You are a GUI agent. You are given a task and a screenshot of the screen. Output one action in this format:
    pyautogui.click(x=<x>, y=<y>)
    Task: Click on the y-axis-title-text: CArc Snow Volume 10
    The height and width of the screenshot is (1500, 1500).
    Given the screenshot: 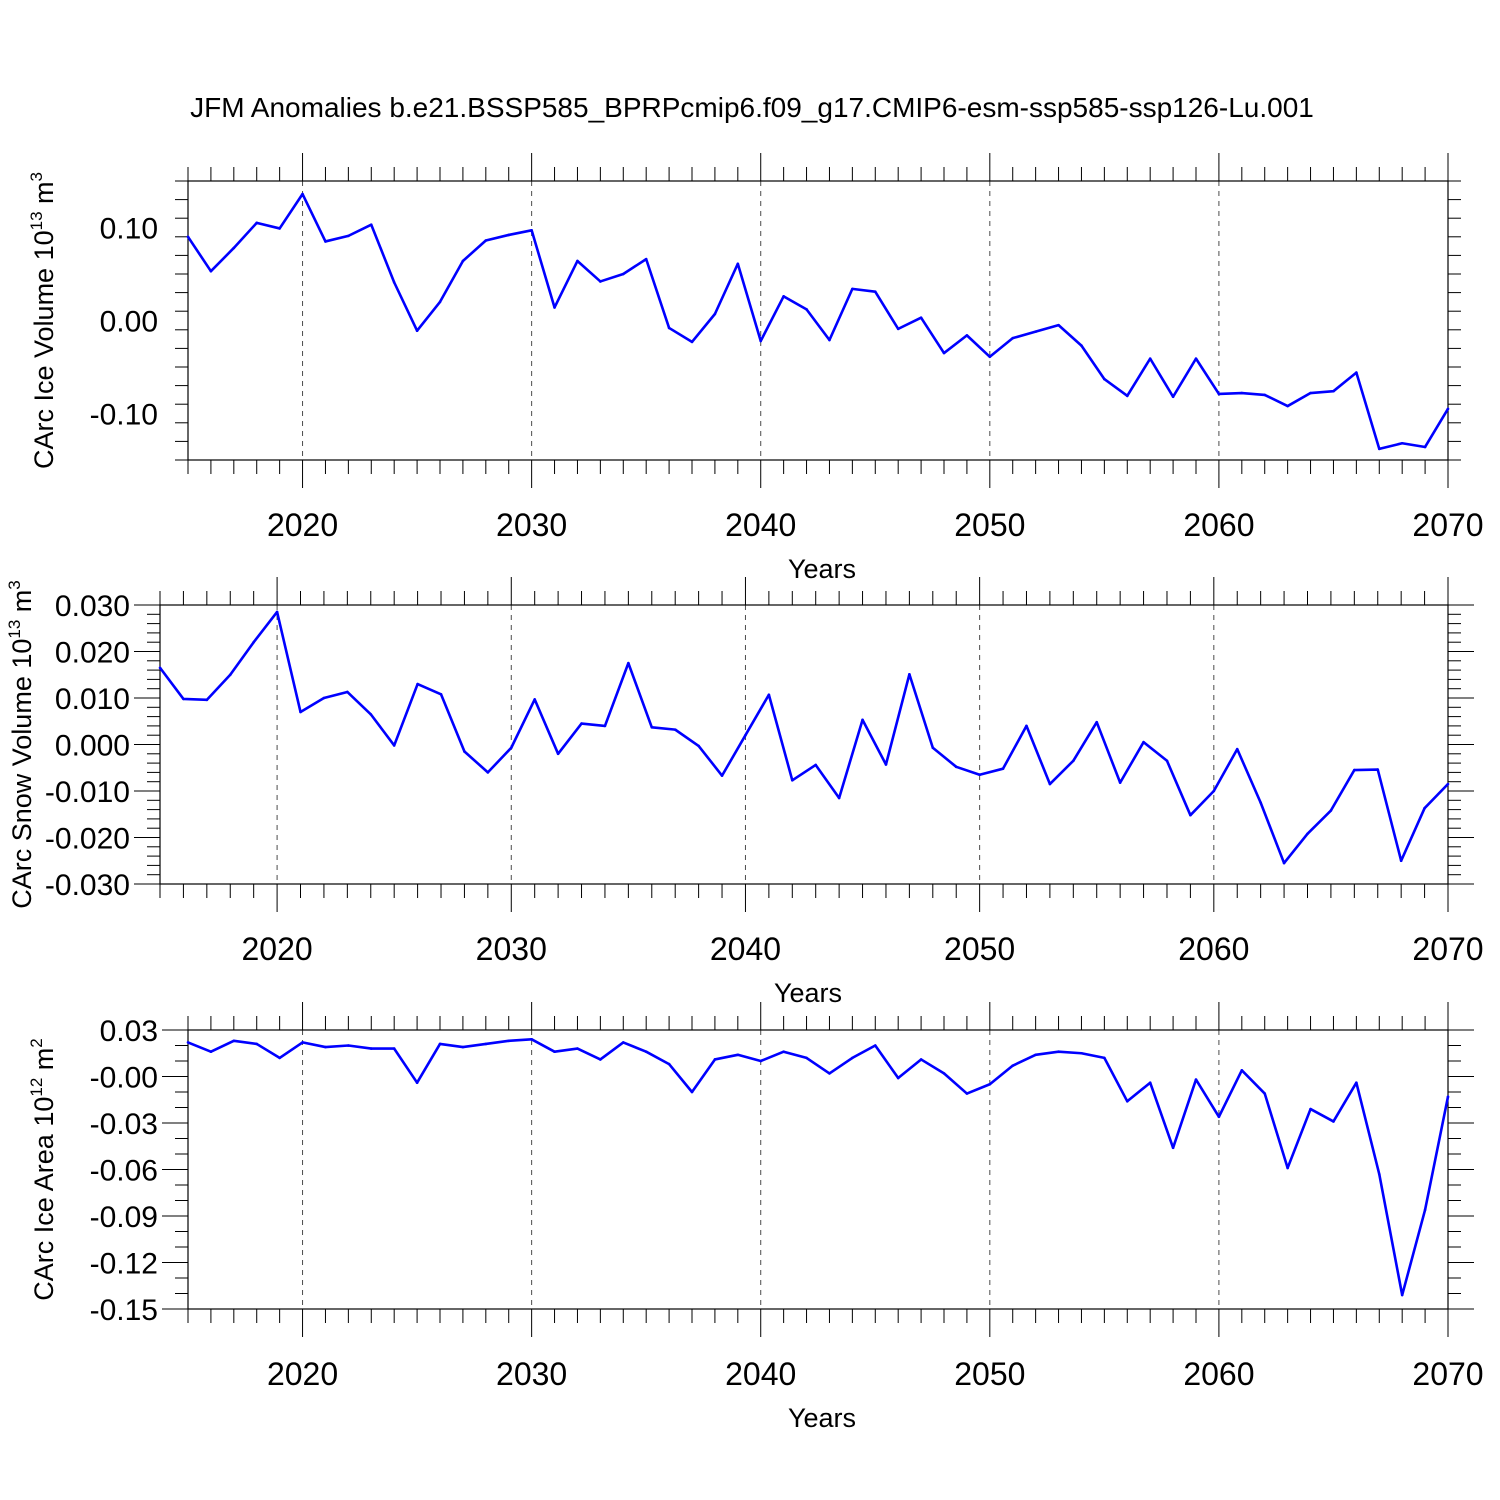 What is the action you would take?
    pyautogui.click(x=22, y=774)
    